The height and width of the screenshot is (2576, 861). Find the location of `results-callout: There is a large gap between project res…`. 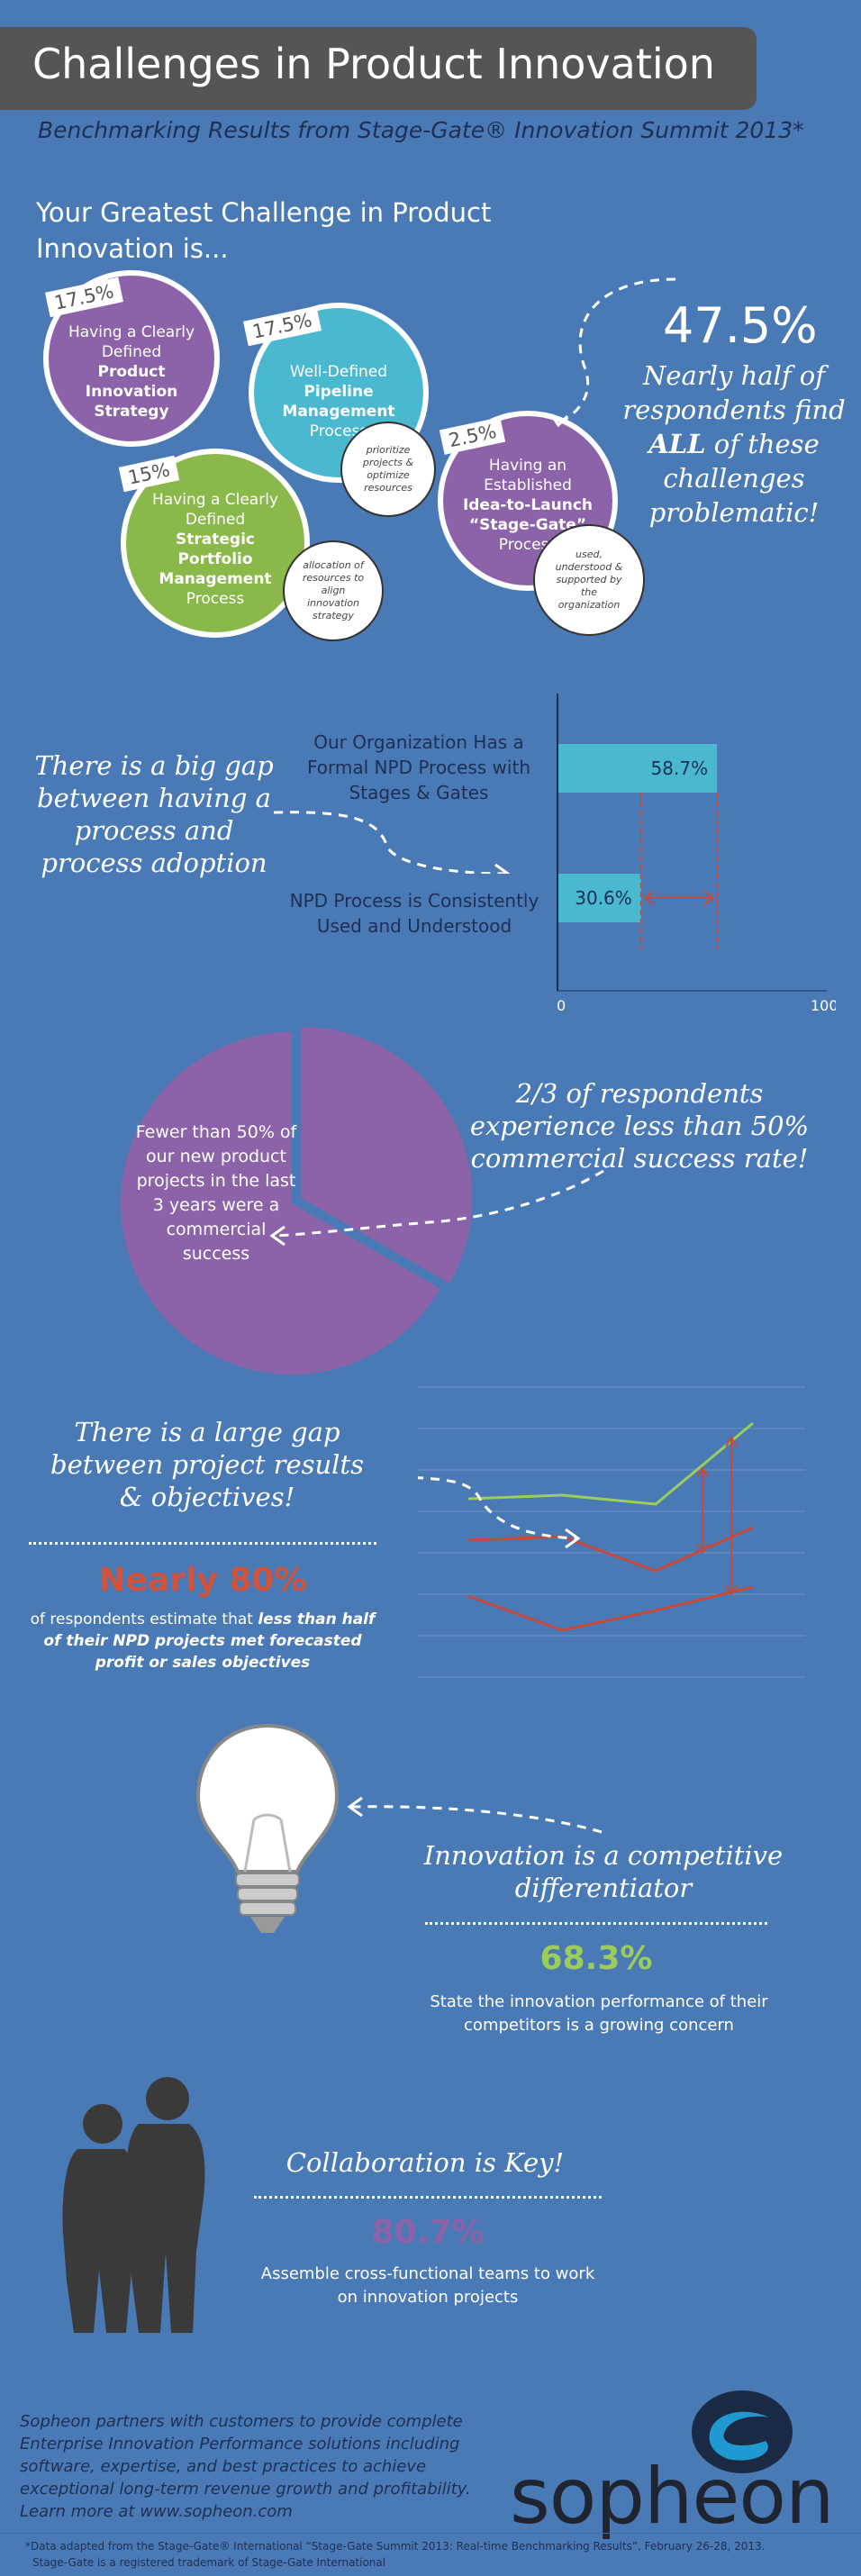

results-callout: There is a large gap between project res… is located at coordinates (207, 1464).